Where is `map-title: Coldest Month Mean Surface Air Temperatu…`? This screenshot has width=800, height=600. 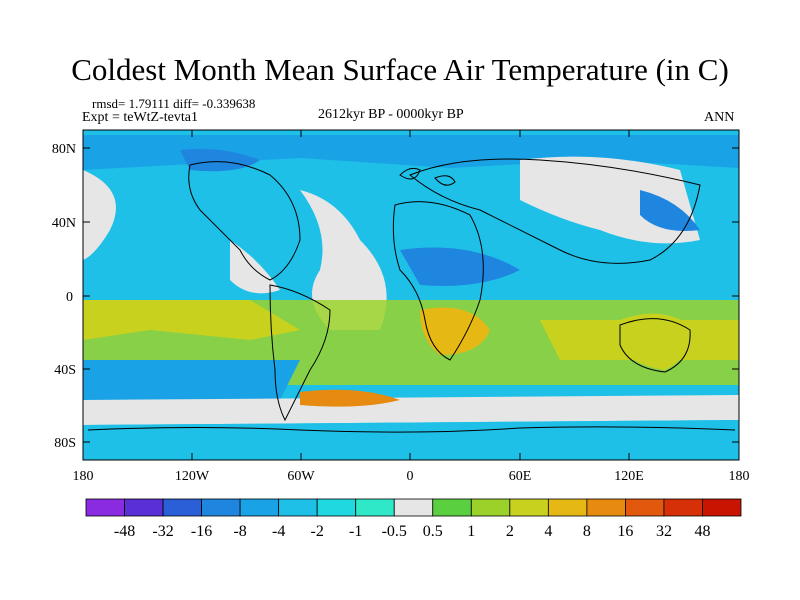 map-title: Coldest Month Mean Surface Air Temperatu… is located at coordinates (400, 69).